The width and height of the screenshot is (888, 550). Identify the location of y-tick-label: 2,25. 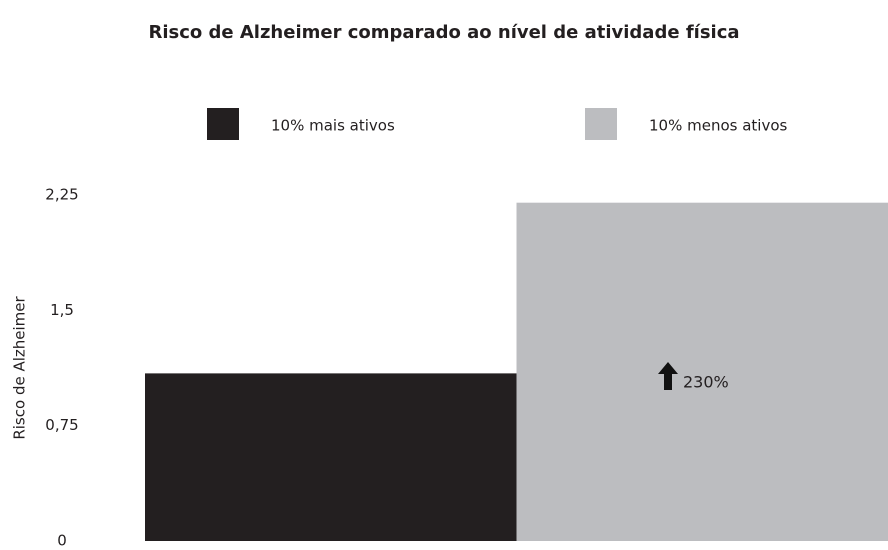
(61, 195).